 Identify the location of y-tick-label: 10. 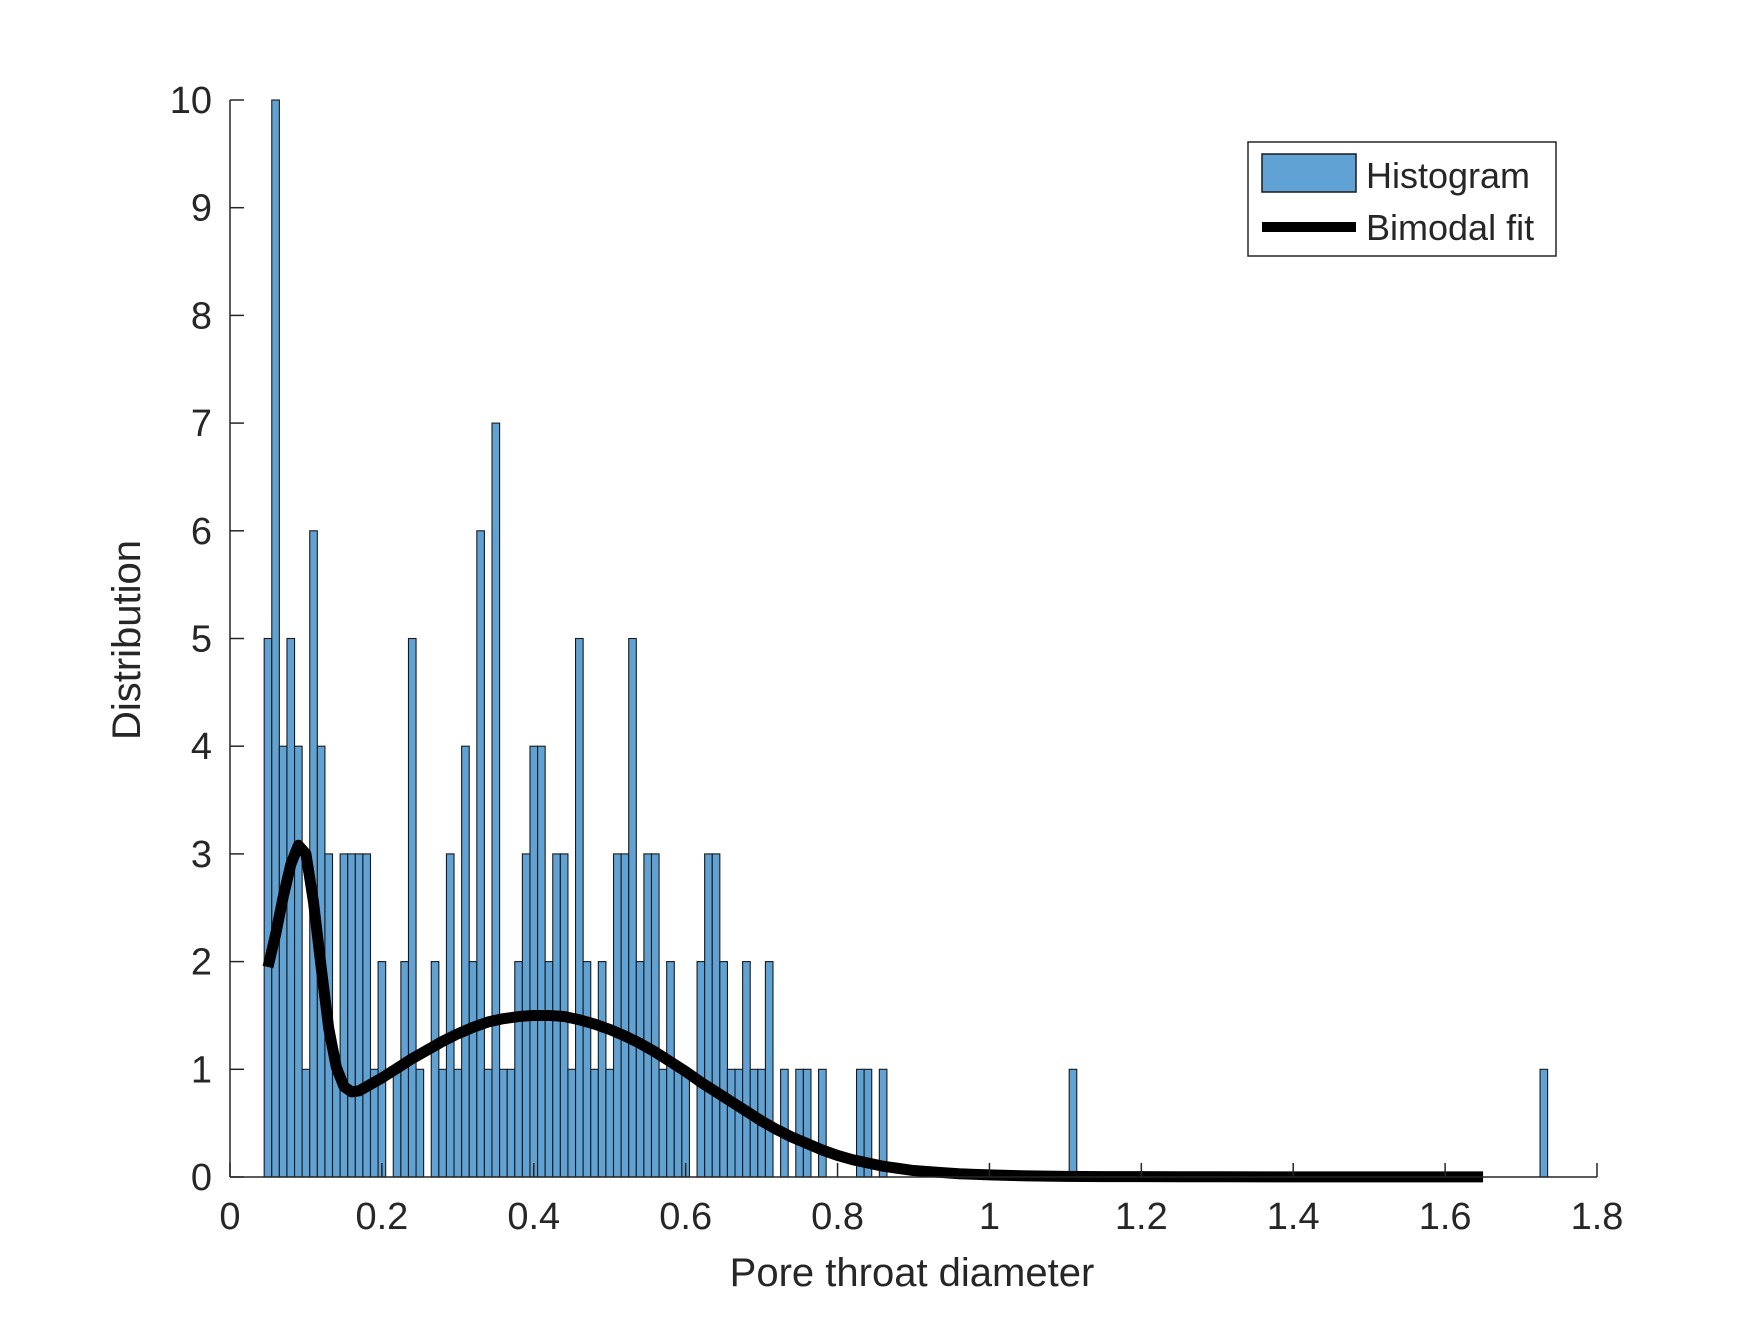
(191, 101).